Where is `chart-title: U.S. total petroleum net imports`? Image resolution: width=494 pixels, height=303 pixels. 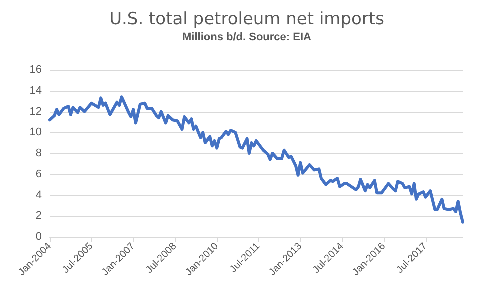
chart-title: U.S. total petroleum net imports is located at coordinates (247, 20).